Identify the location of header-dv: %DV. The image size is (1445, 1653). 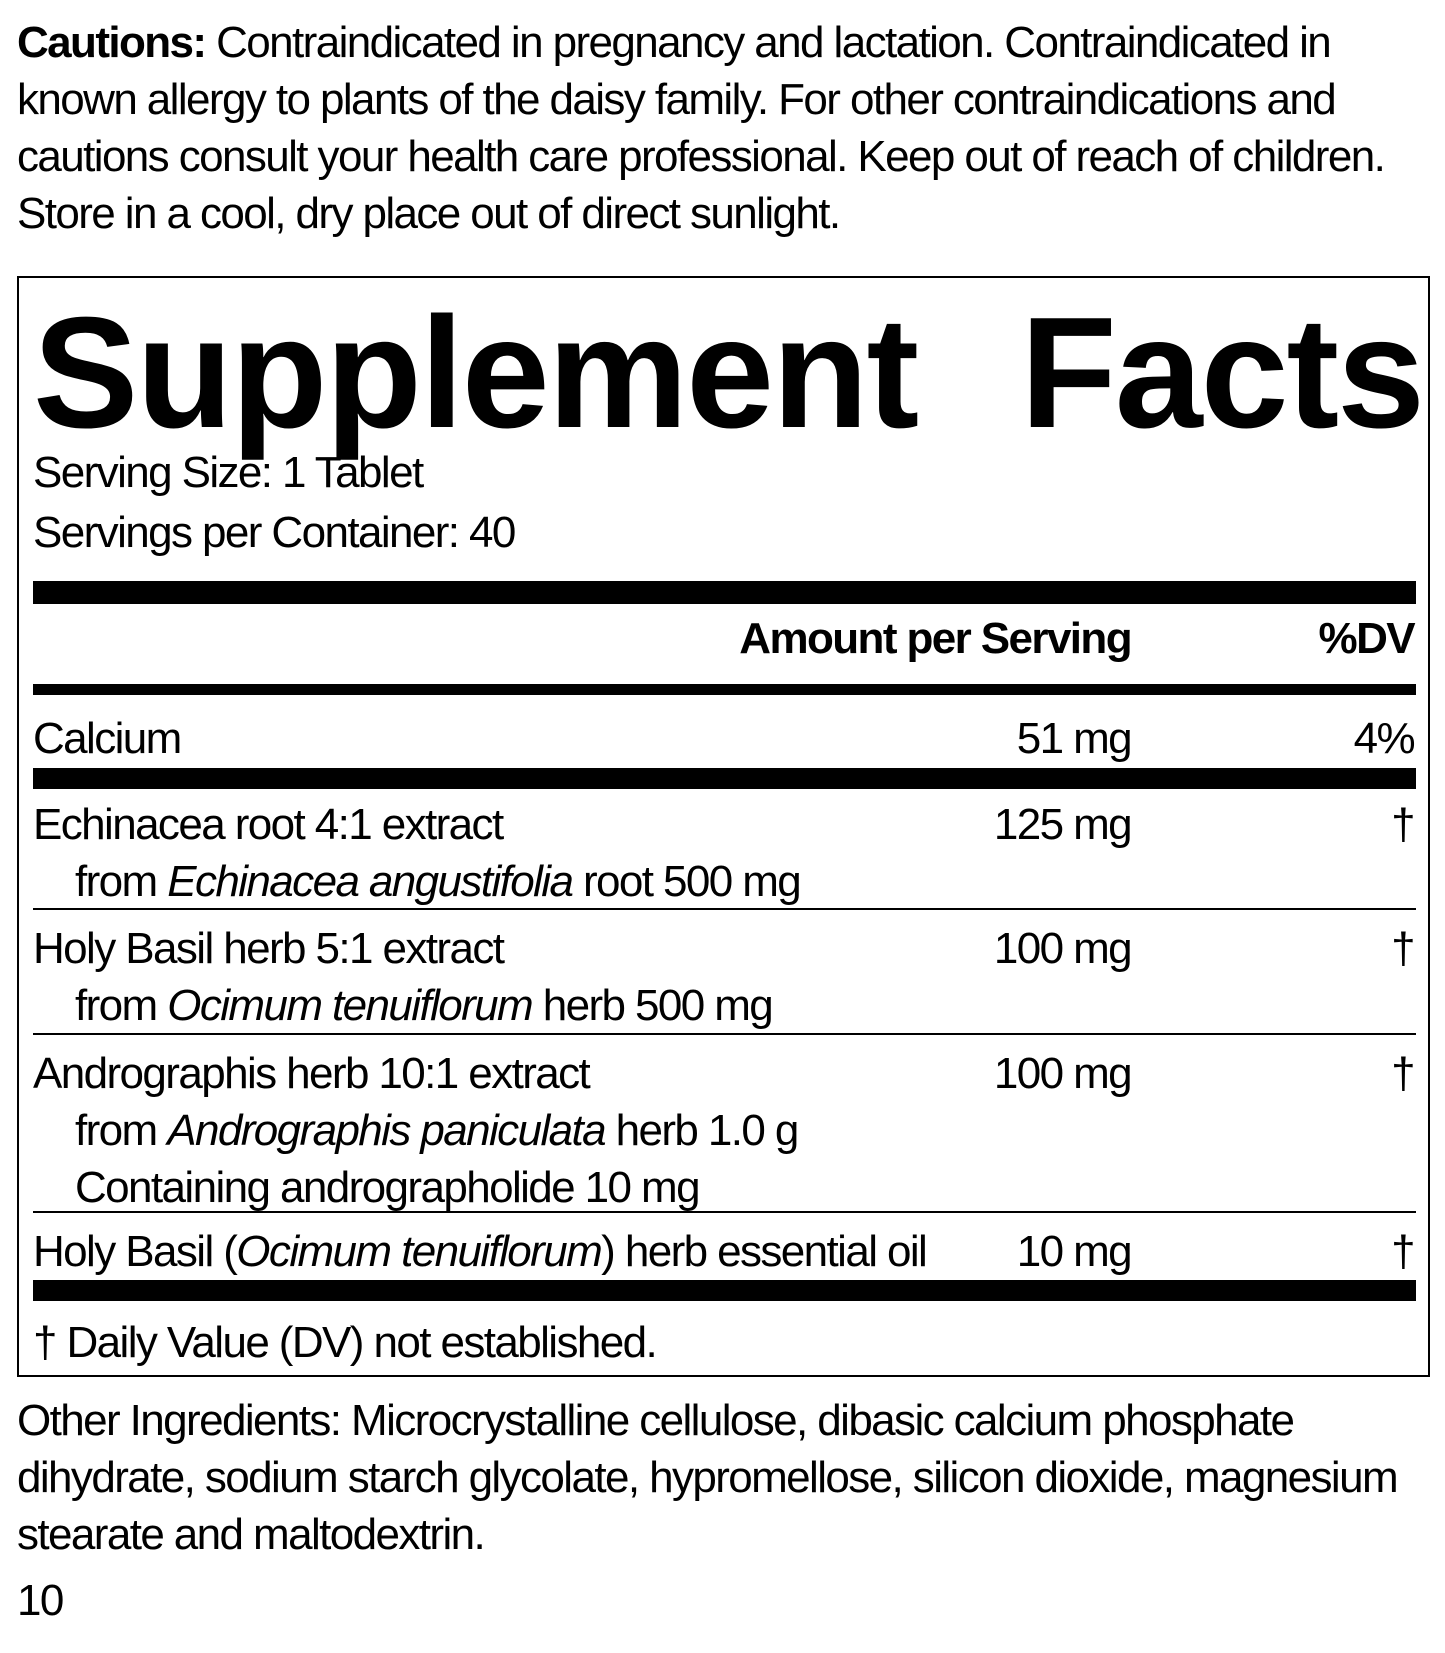
(1367, 638).